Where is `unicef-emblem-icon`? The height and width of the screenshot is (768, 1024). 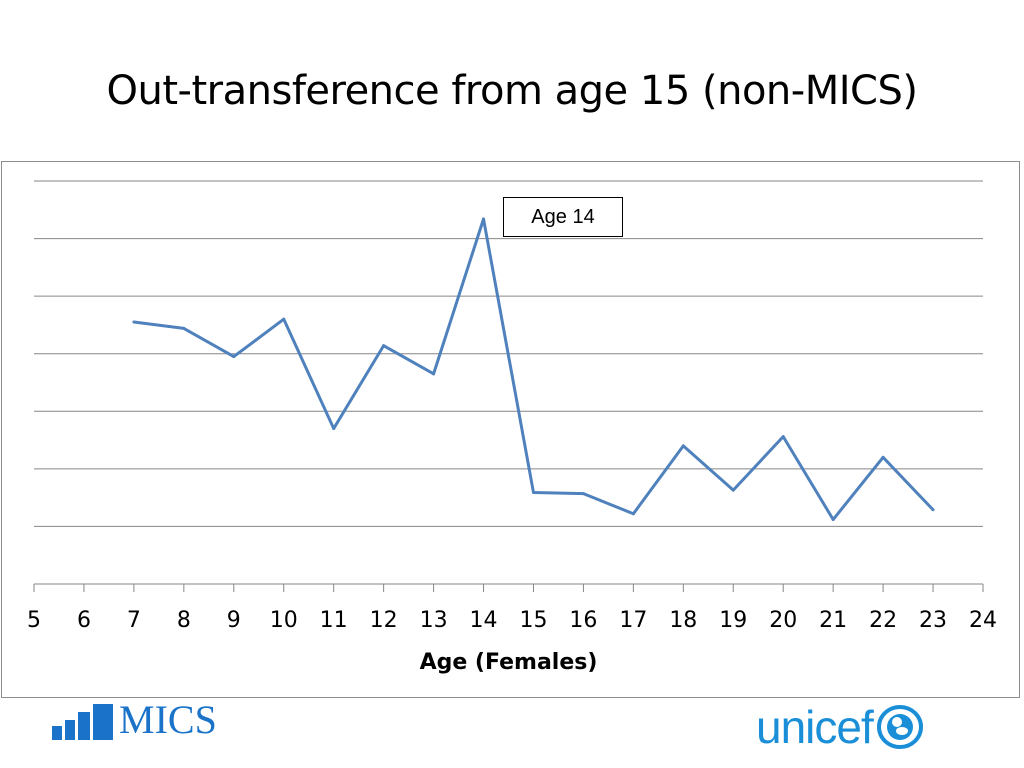
unicef-emblem-icon is located at coordinates (899, 727).